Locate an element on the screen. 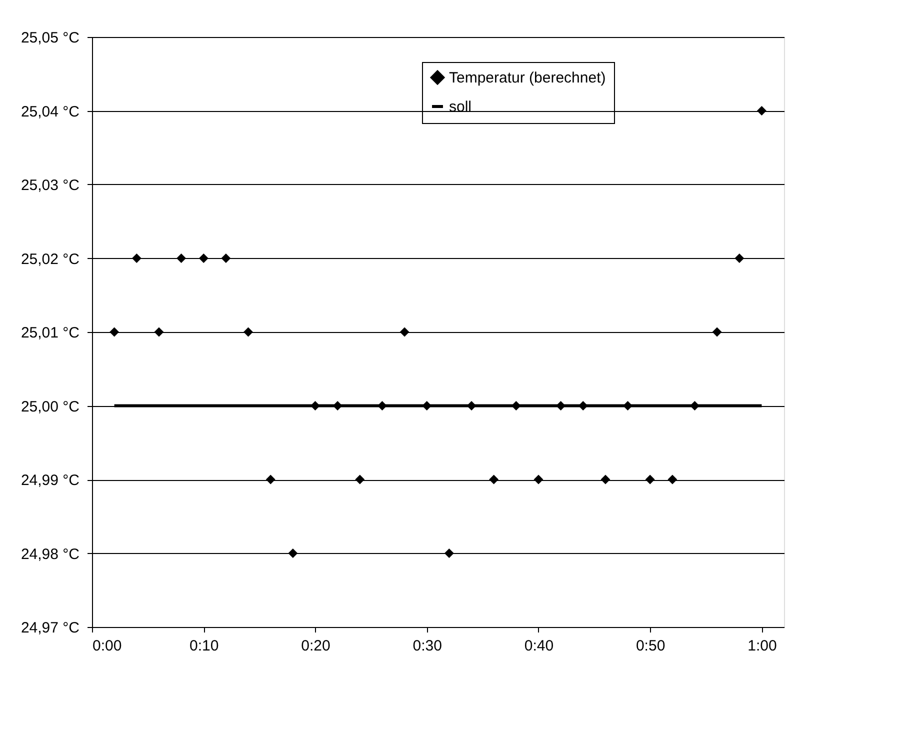 The height and width of the screenshot is (740, 920). y-tick-label: 25,01 °C is located at coordinates (50, 333).